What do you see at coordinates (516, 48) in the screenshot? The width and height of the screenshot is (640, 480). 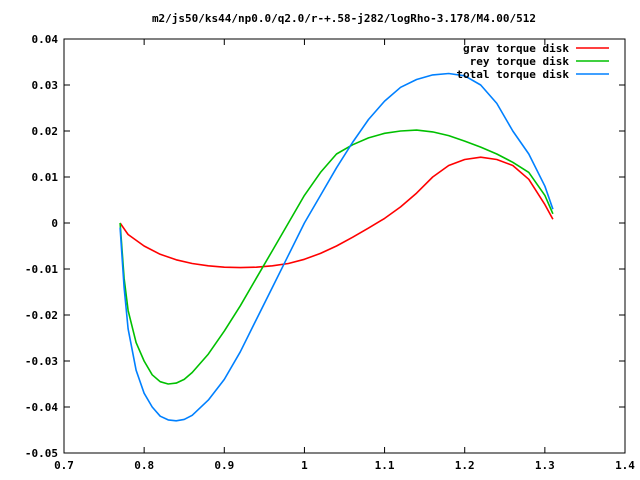 I see `legend-label-grav-torque-disk: grav torque disk` at bounding box center [516, 48].